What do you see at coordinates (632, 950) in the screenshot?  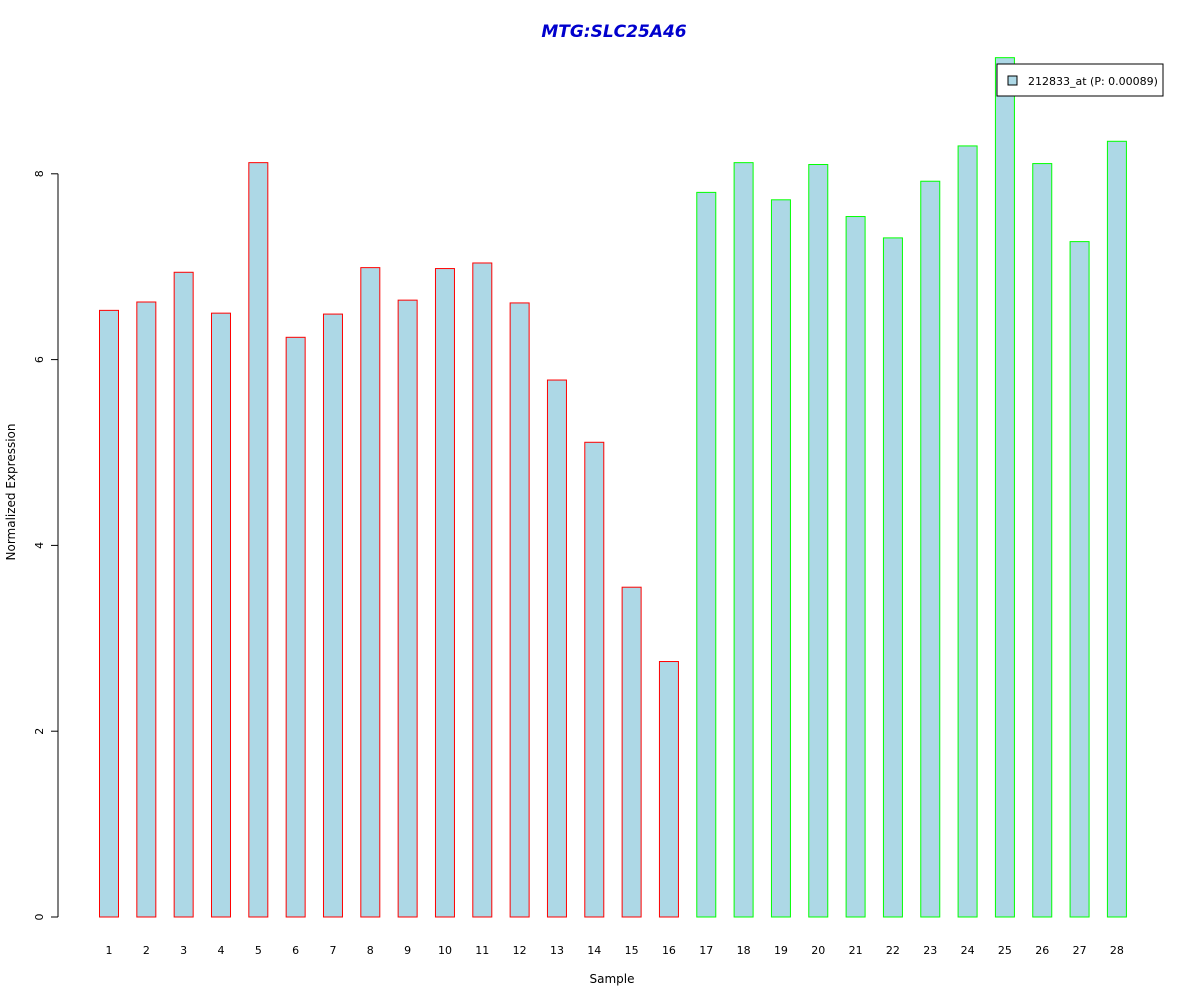 I see `x-tick-label: 15` at bounding box center [632, 950].